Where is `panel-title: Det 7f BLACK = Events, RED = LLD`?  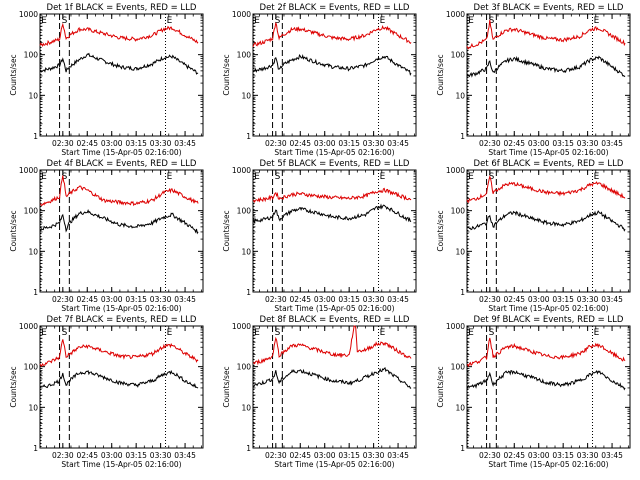 panel-title: Det 7f BLACK = Events, RED = LLD is located at coordinates (122, 320).